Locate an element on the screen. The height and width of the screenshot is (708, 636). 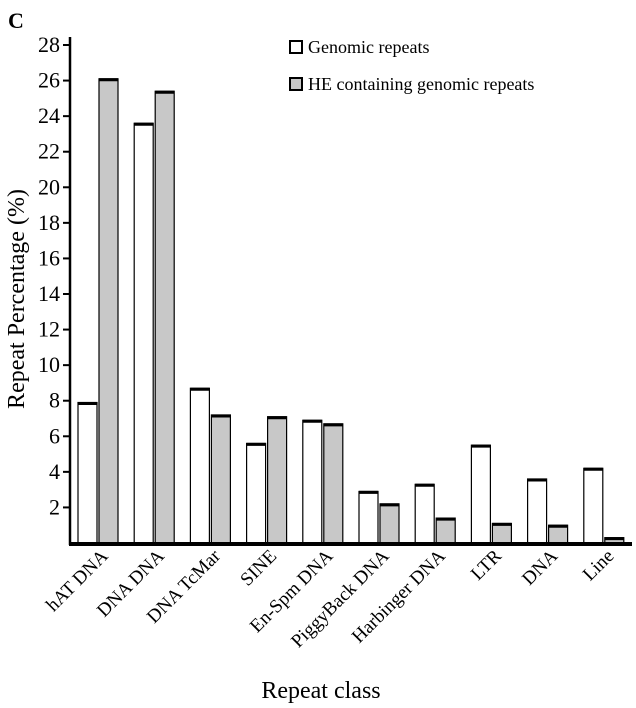
y-tick-label: 26 is located at coordinates (49, 80).